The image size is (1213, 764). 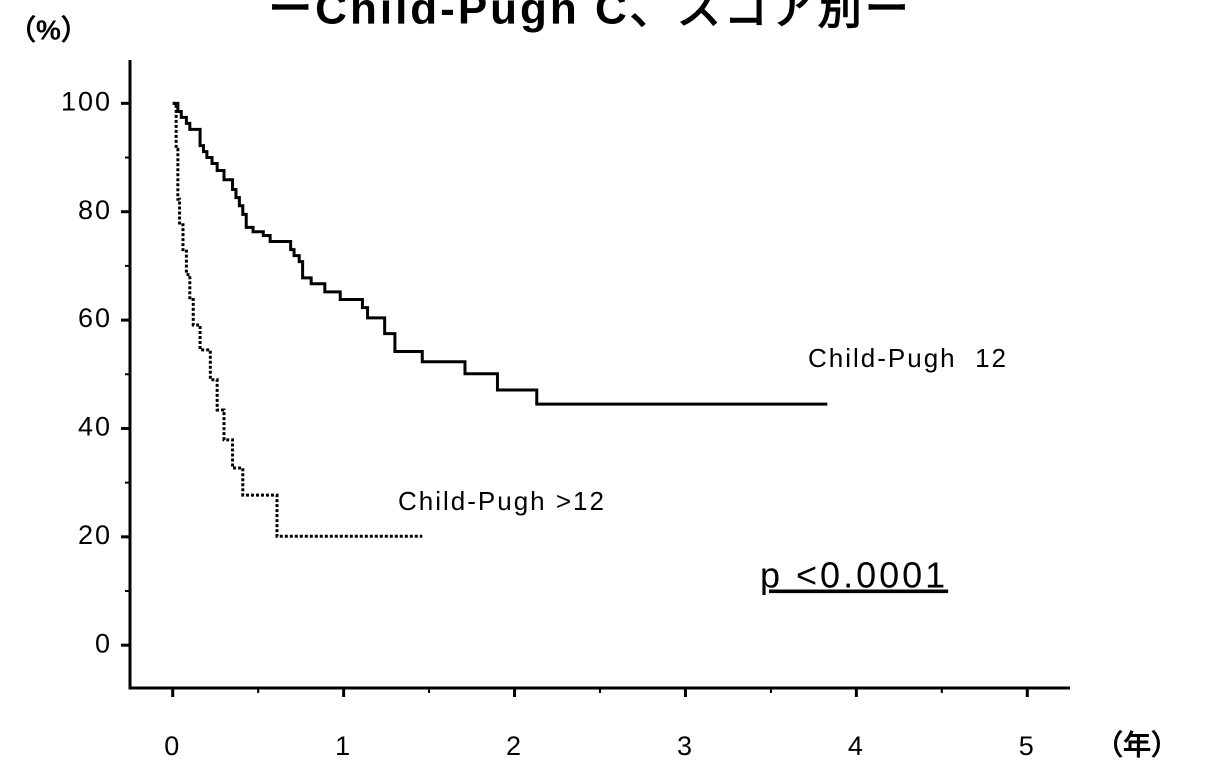 I want to click on x-tick-label: 3, so click(x=685, y=746).